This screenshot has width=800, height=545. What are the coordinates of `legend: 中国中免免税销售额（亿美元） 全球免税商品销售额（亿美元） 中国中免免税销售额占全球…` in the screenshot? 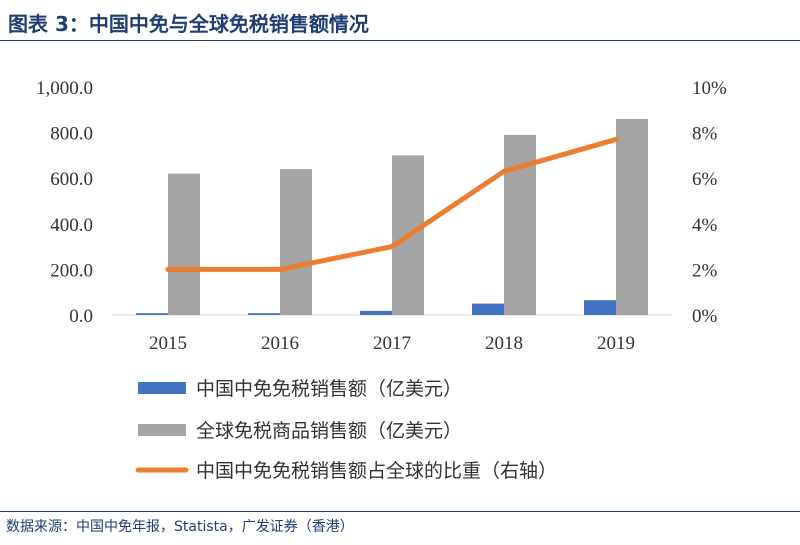 It's located at (346, 430).